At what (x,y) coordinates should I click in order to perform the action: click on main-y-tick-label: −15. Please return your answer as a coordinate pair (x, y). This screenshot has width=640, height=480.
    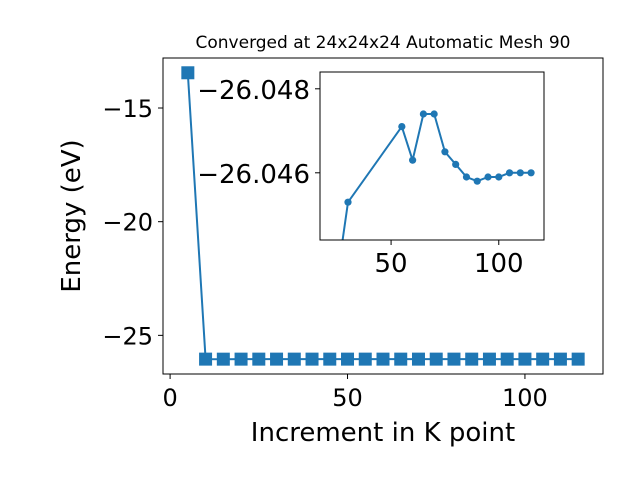
    Looking at the image, I should click on (127, 109).